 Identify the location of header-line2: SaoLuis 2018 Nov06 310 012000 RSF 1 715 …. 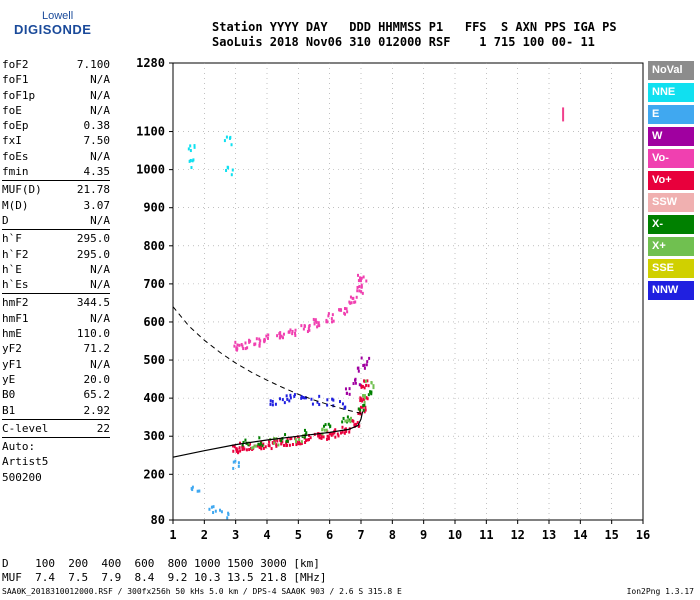
(403, 42).